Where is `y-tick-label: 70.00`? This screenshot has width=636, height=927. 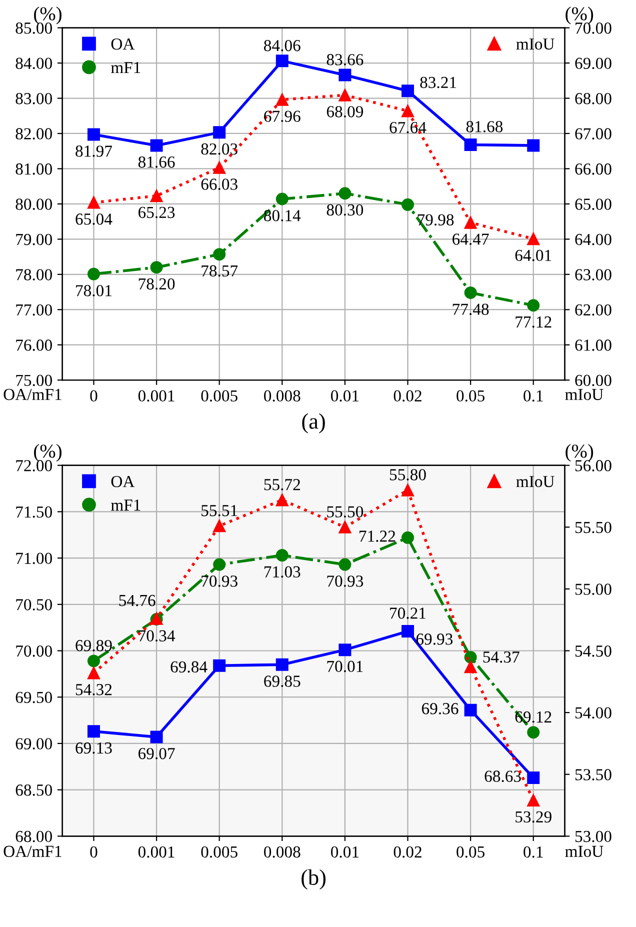 y-tick-label: 70.00 is located at coordinates (34, 651).